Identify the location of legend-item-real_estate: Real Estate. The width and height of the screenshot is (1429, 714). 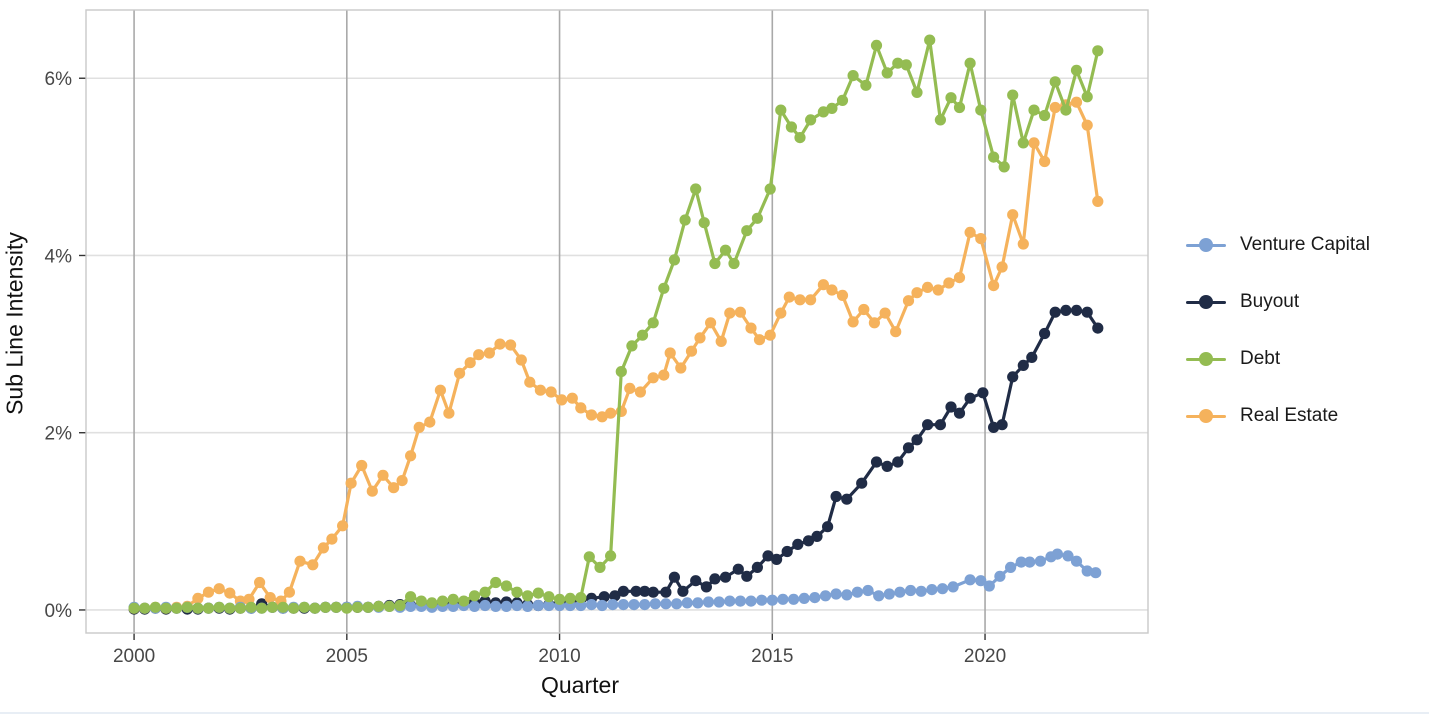
(1306, 416).